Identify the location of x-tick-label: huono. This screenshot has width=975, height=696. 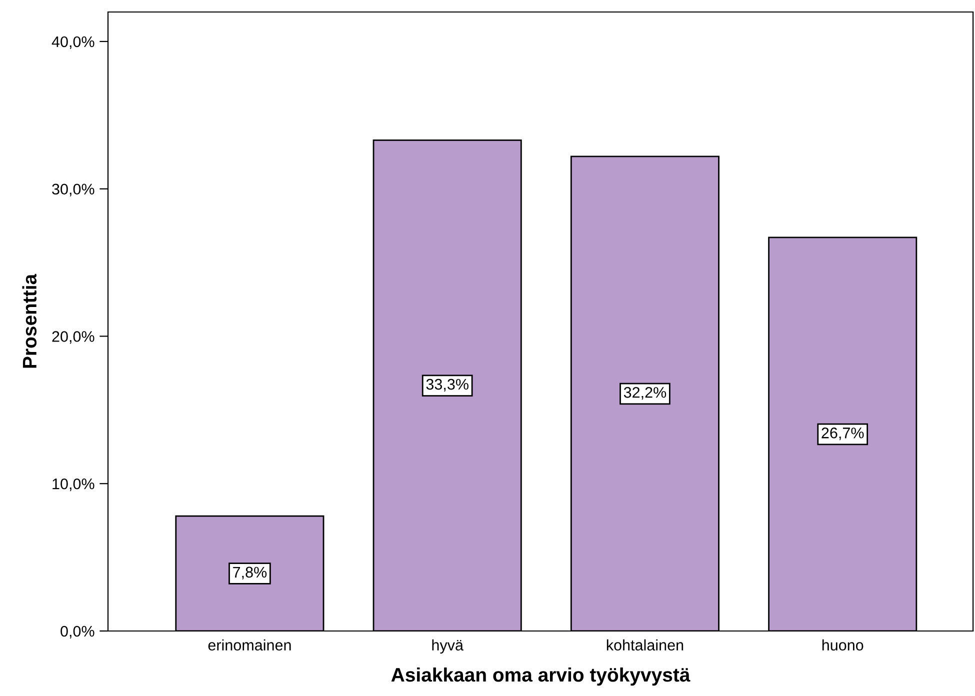
(843, 645).